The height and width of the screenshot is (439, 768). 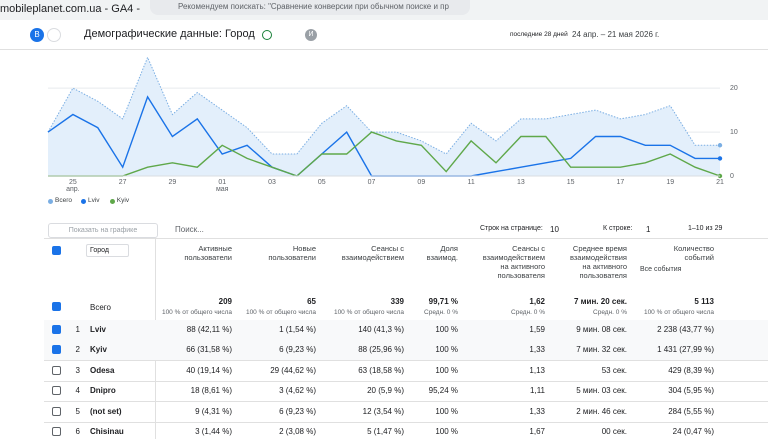 What do you see at coordinates (208, 253) in the screenshot?
I see `column-header: Активные пользователи` at bounding box center [208, 253].